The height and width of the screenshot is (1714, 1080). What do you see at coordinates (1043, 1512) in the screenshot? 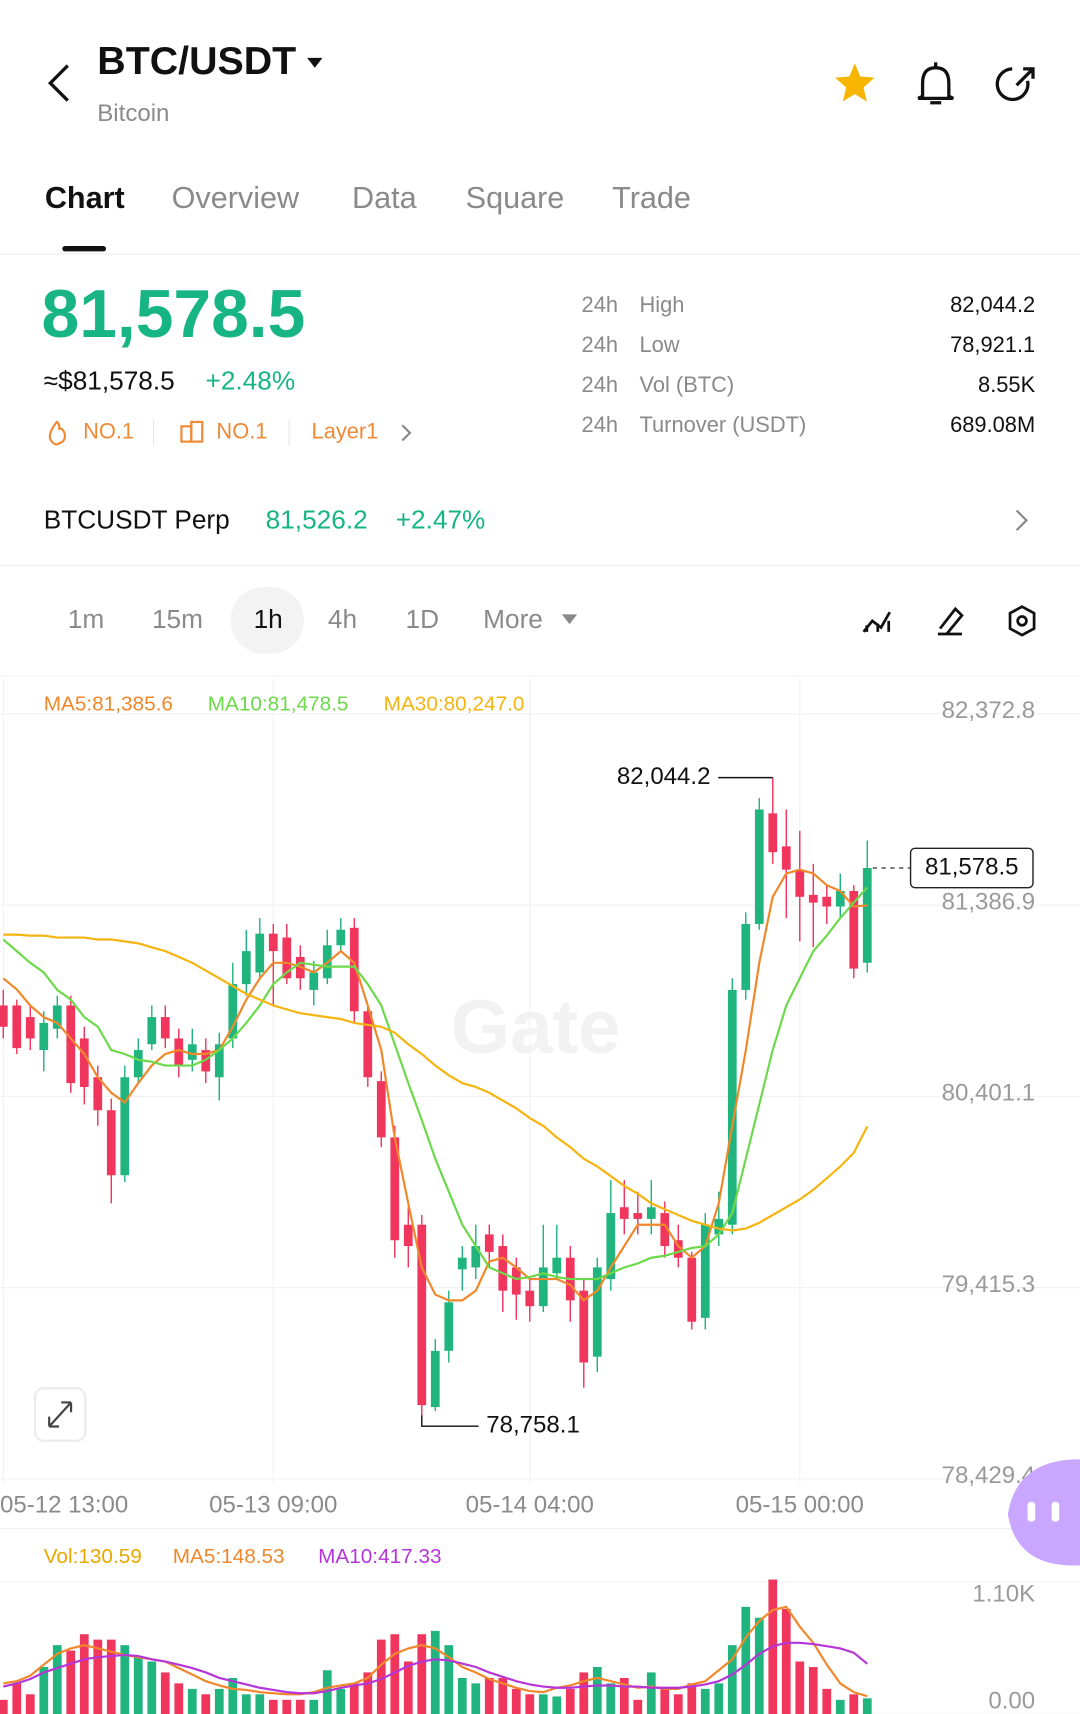
I see `assistant-bubble` at bounding box center [1043, 1512].